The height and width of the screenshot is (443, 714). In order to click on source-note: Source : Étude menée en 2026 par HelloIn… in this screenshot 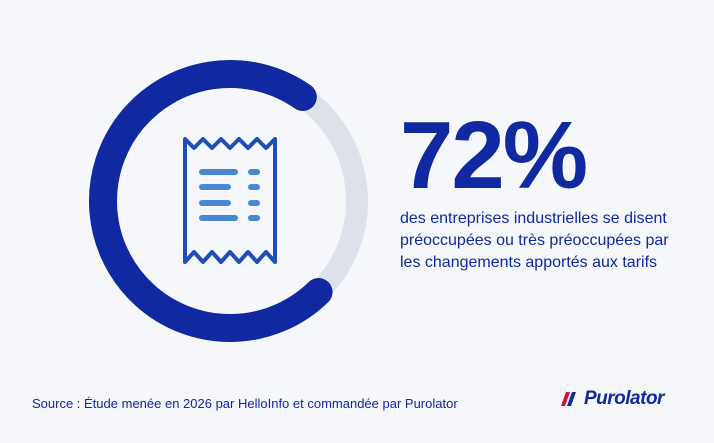, I will do `click(245, 403)`.